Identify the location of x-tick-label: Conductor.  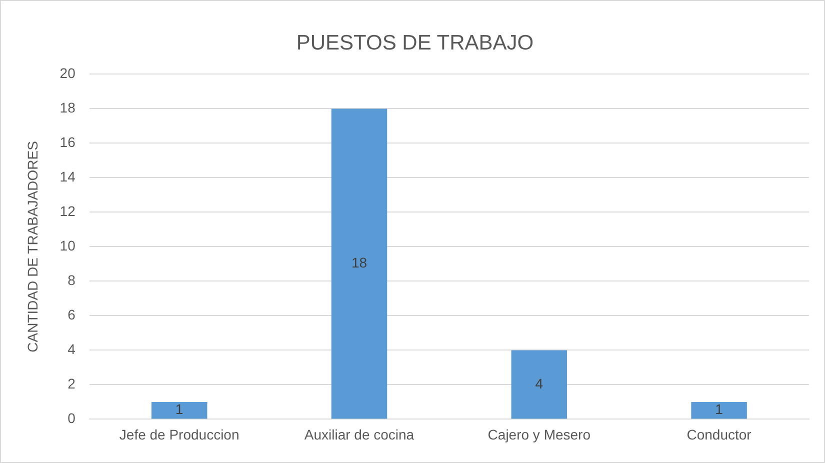
(719, 434).